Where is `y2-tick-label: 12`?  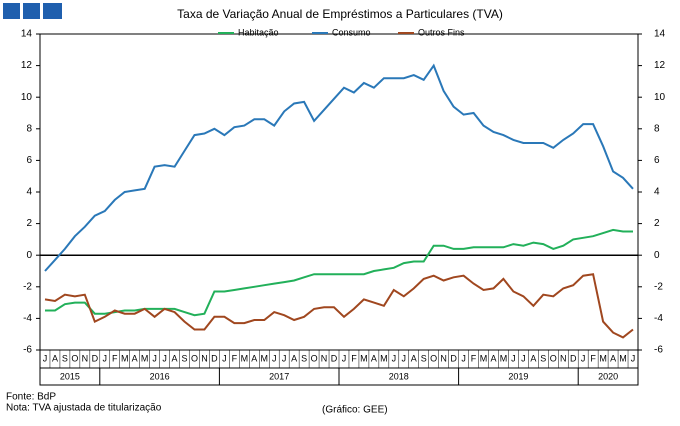
y2-tick-label: 12 is located at coordinates (660, 65).